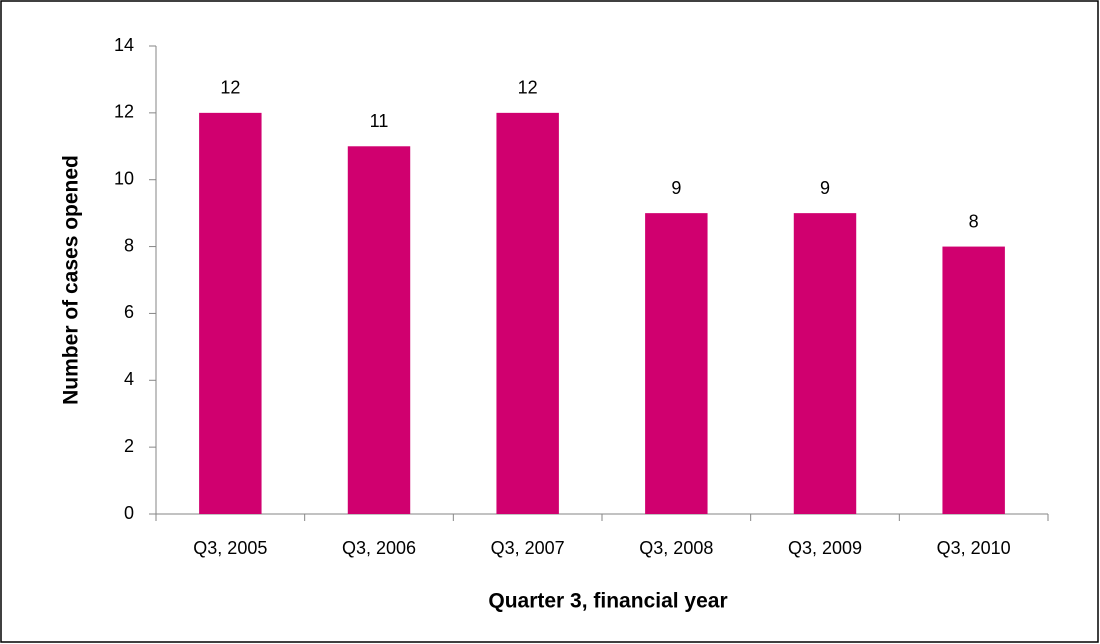 The height and width of the screenshot is (644, 1100). What do you see at coordinates (379, 121) in the screenshot?
I see `data-label: 11` at bounding box center [379, 121].